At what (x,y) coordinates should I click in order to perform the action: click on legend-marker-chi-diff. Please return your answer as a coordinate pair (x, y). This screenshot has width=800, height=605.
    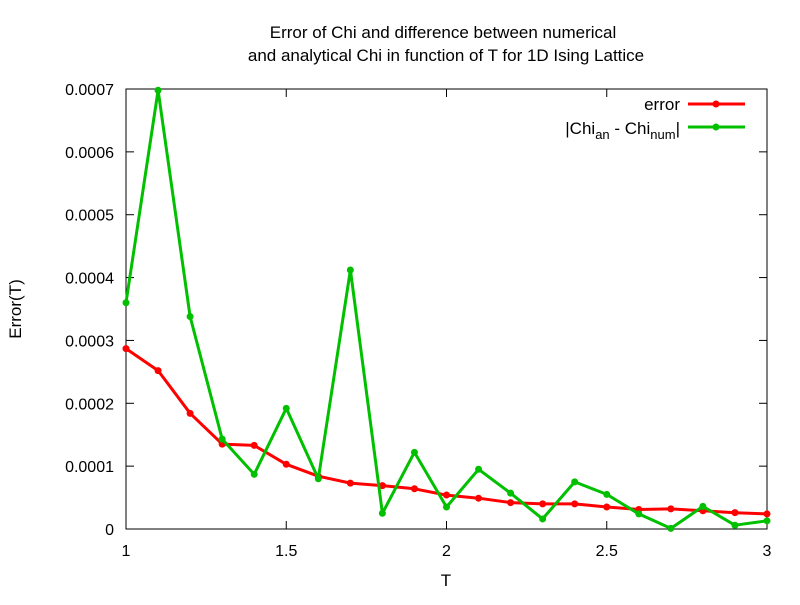
    Looking at the image, I should click on (716, 127).